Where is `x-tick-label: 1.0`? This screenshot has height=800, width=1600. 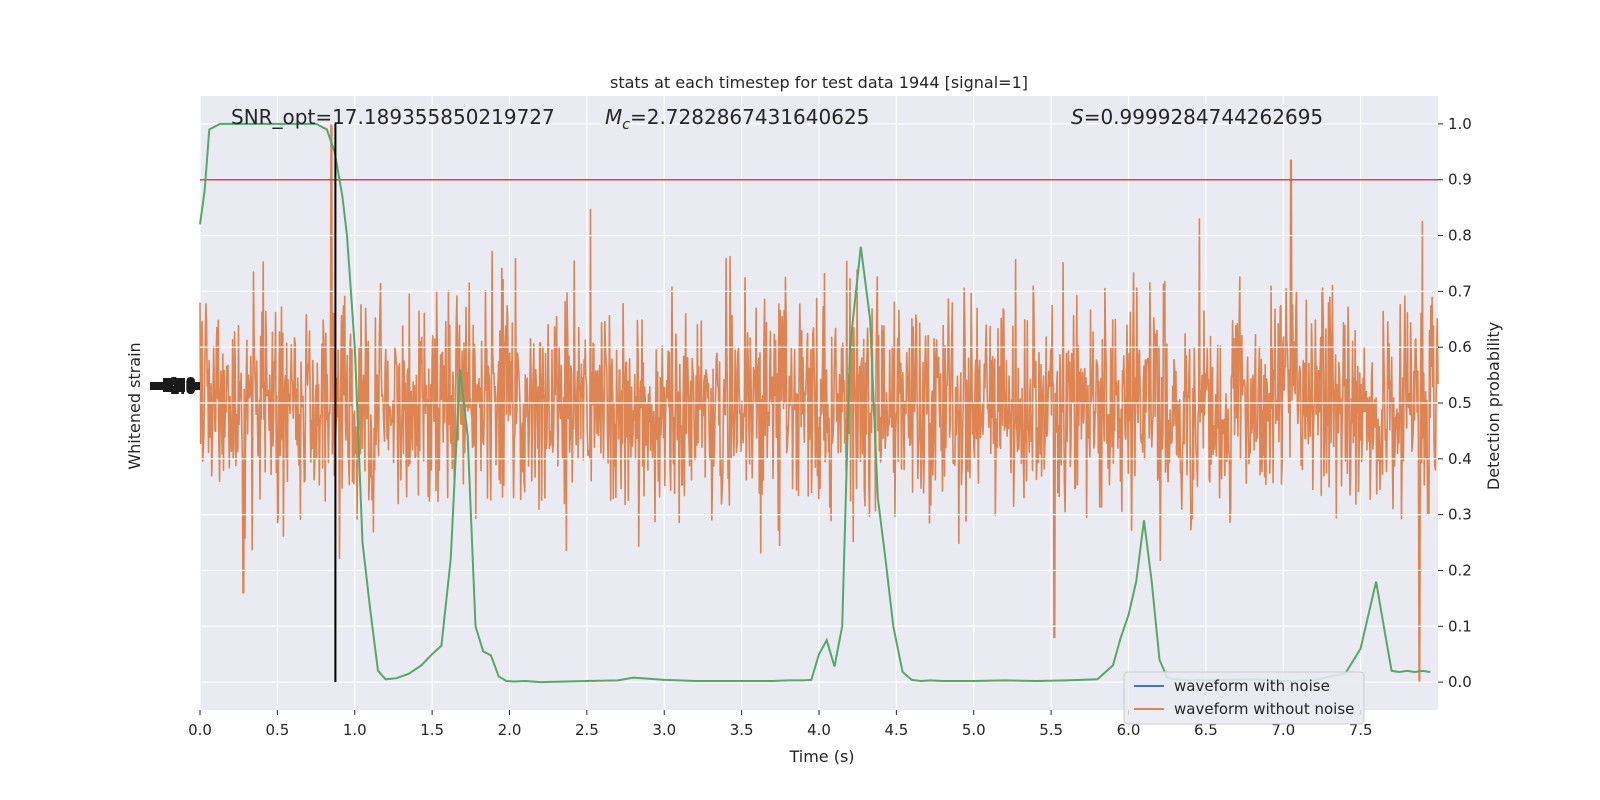 x-tick-label: 1.0 is located at coordinates (355, 730).